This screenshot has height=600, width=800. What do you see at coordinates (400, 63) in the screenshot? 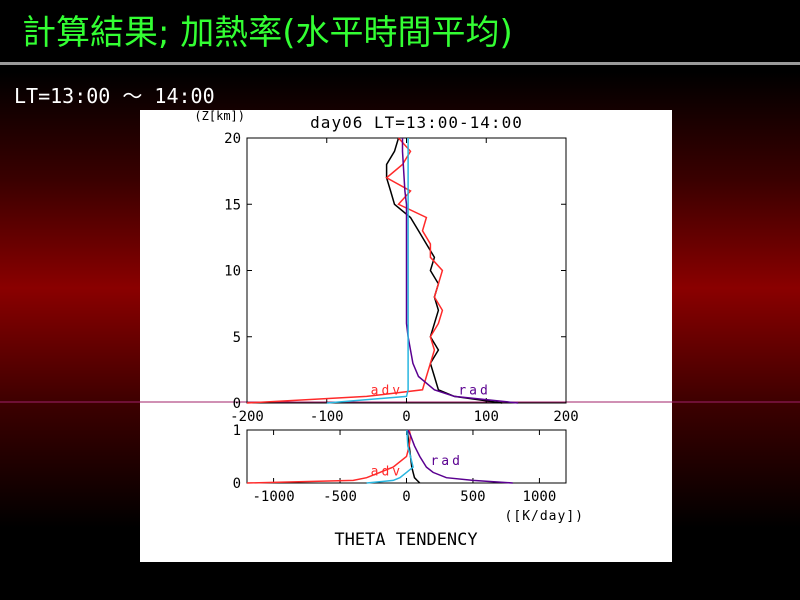
I see `title-rule` at bounding box center [400, 63].